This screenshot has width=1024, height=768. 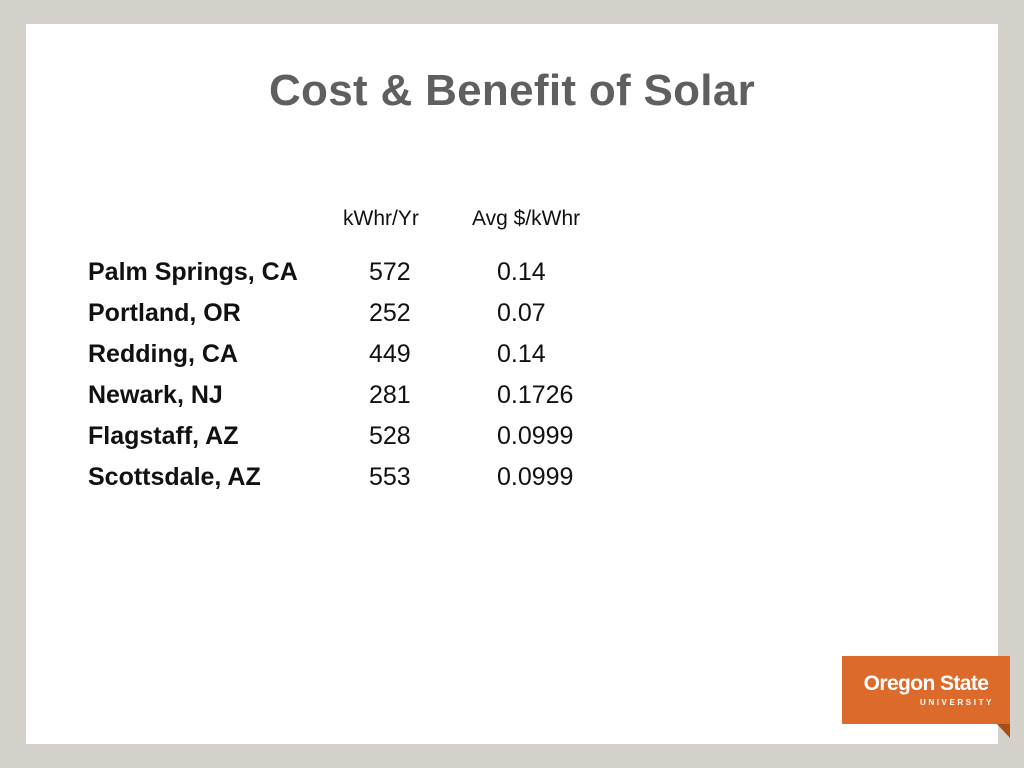 What do you see at coordinates (526, 218) in the screenshot?
I see `column-header-avg-cost: Avg $/kWhr` at bounding box center [526, 218].